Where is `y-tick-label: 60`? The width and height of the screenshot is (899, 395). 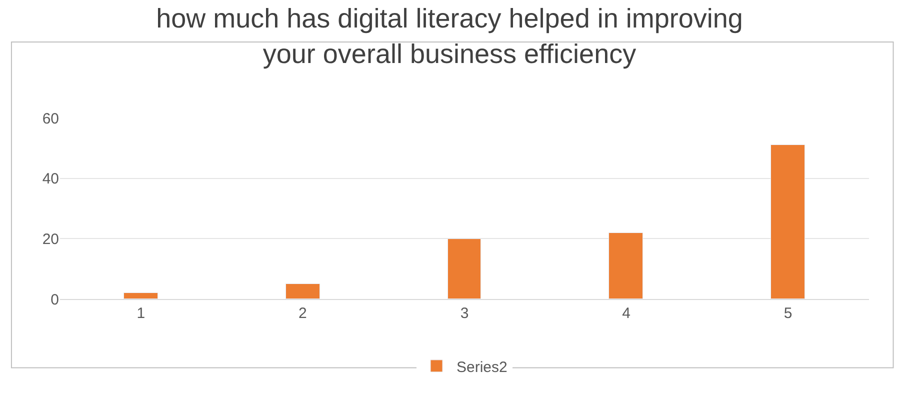 y-tick-label: 60 is located at coordinates (50, 119).